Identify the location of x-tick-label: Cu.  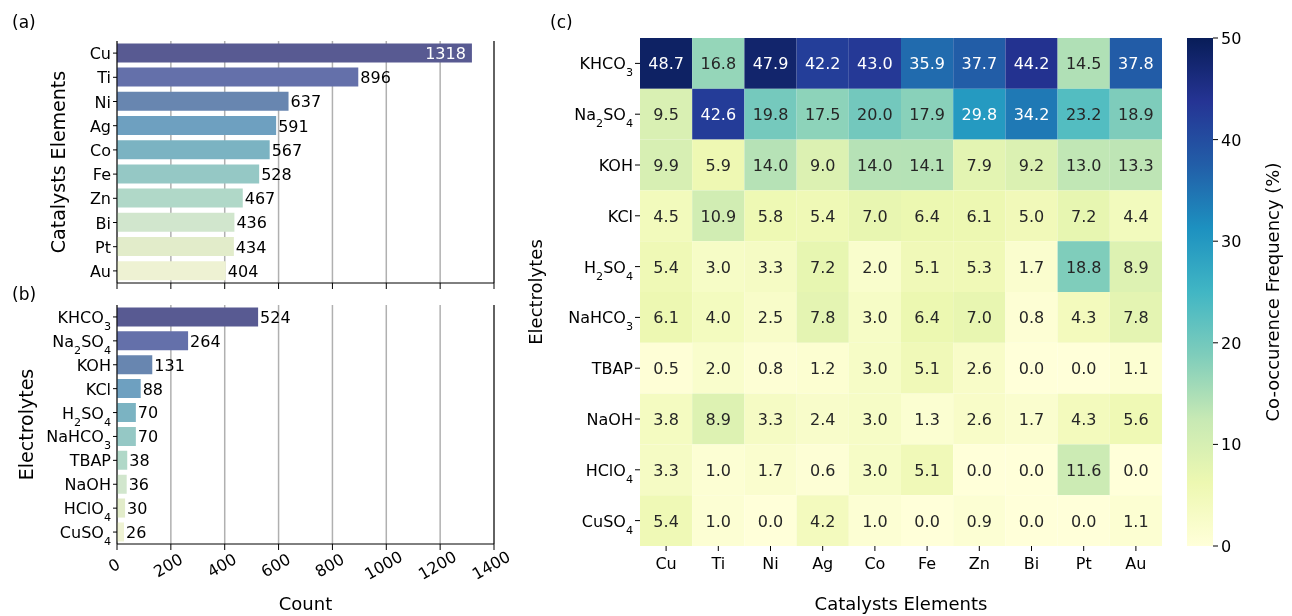
(666, 563).